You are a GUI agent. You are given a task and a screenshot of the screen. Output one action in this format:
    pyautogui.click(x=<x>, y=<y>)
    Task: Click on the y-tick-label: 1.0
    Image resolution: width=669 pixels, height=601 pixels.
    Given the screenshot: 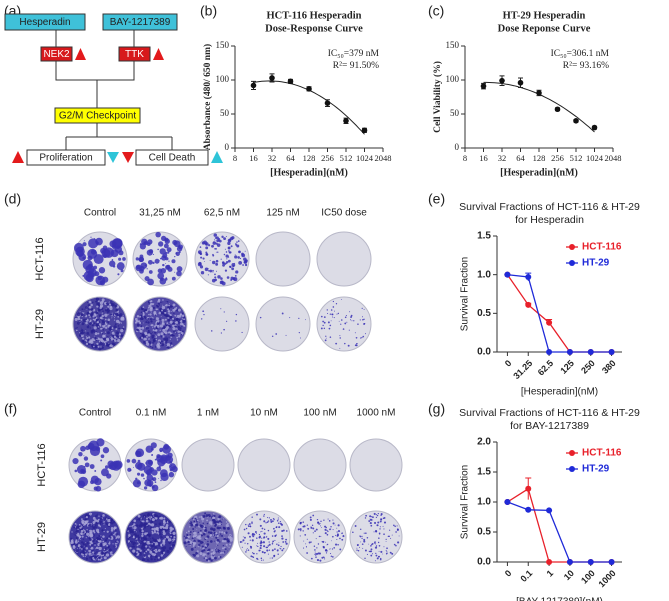 What is the action you would take?
    pyautogui.click(x=484, y=502)
    